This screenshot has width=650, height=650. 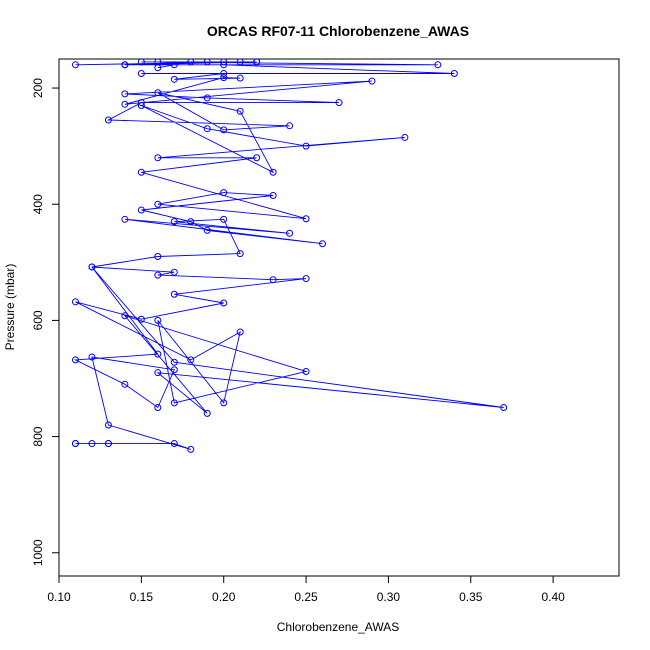 I want to click on x-tick-label: 0.40, so click(x=553, y=597).